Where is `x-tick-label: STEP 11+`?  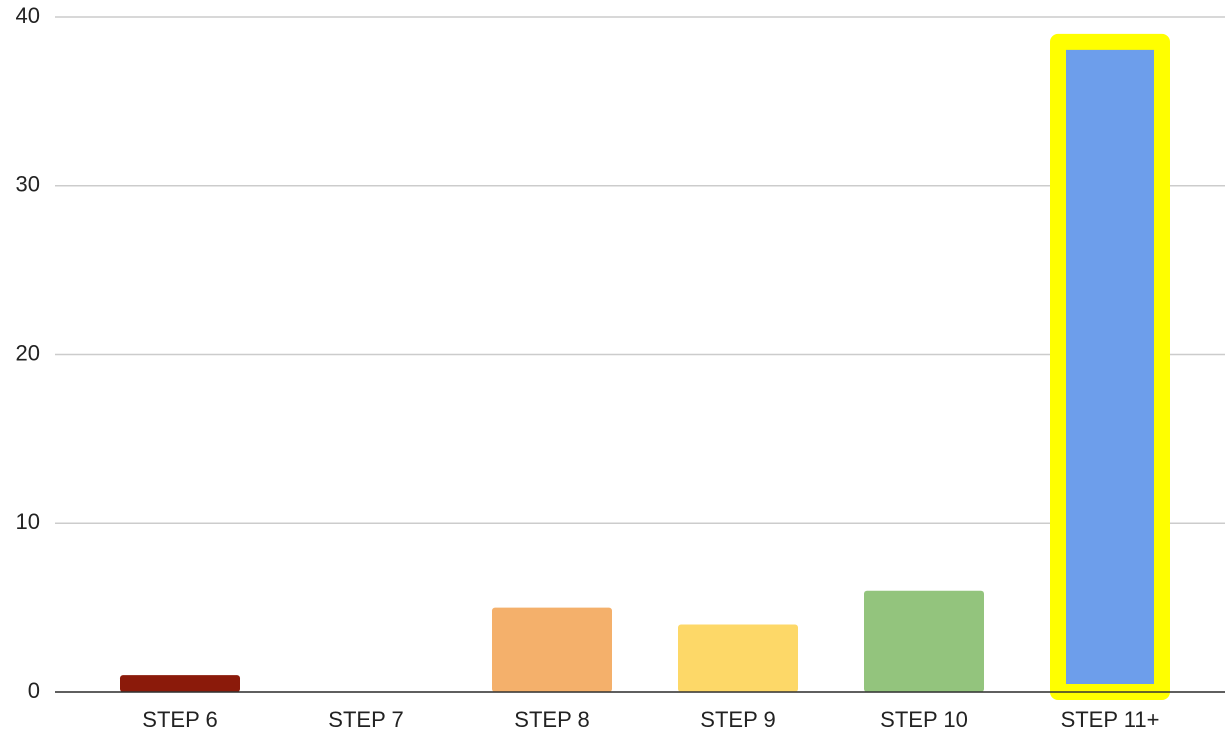 x-tick-label: STEP 11+ is located at coordinates (1110, 719).